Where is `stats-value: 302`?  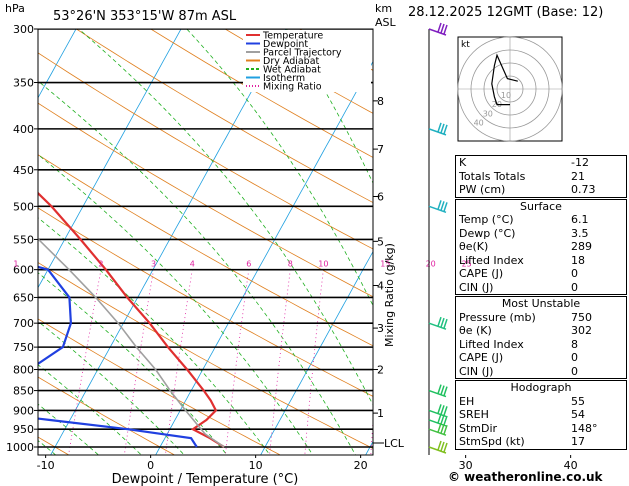
stats-value: 302 is located at coordinates (581, 330).